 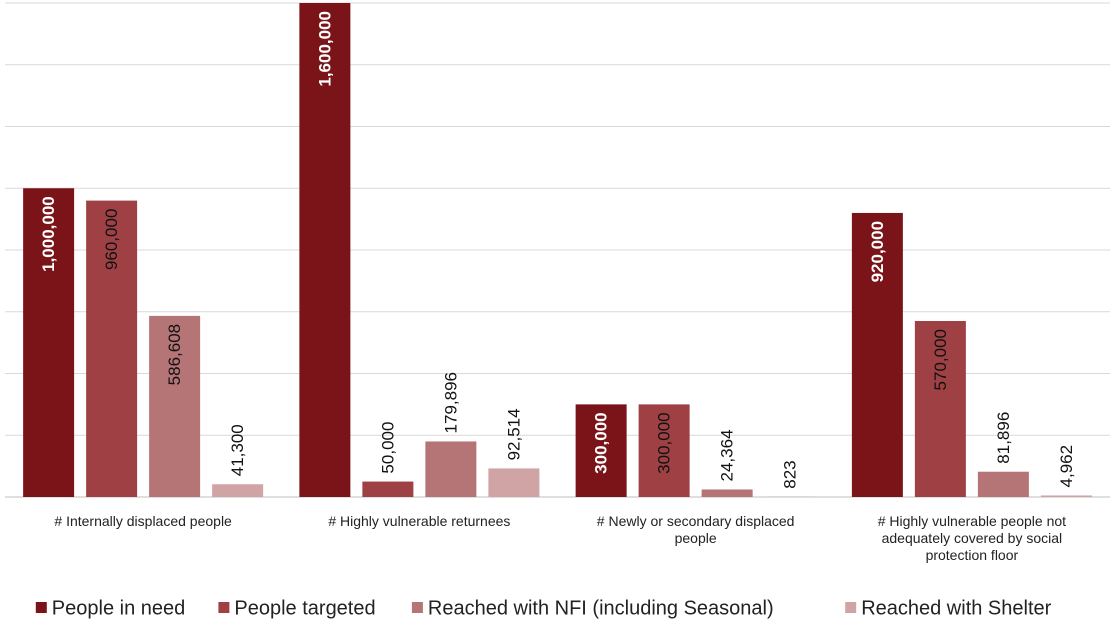 What do you see at coordinates (696, 538) in the screenshot?
I see `x-tick-label-line: people` at bounding box center [696, 538].